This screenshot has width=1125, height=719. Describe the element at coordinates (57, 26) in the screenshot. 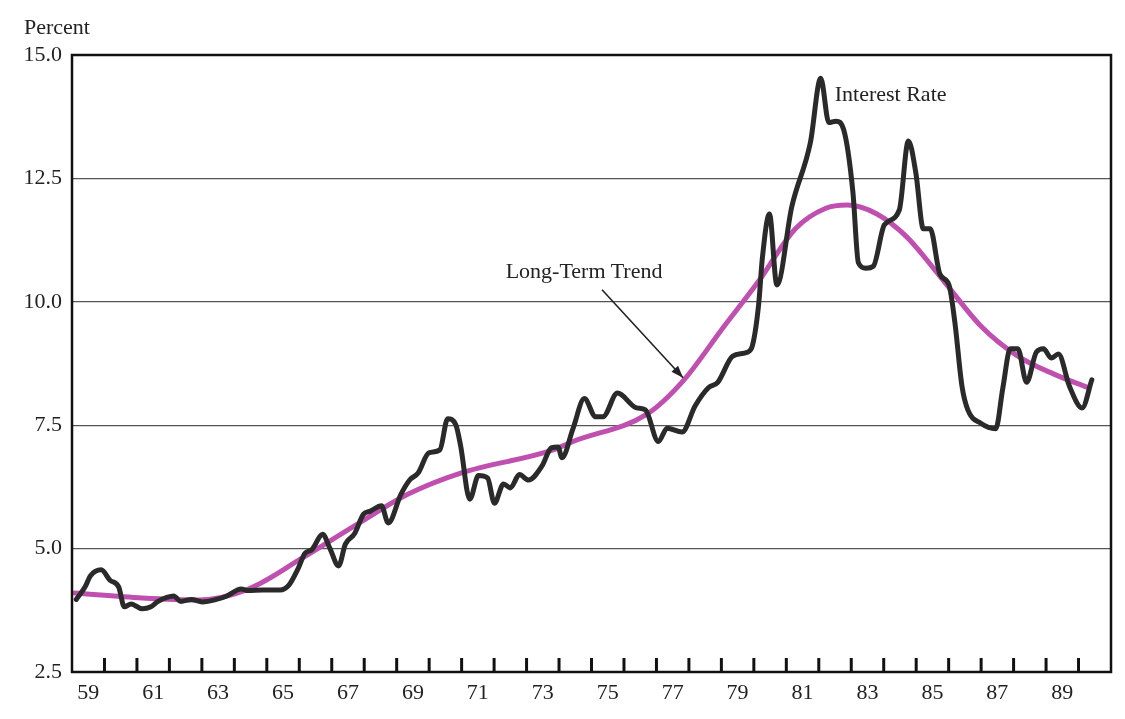

I see `y-axis-title: Percent` at that location.